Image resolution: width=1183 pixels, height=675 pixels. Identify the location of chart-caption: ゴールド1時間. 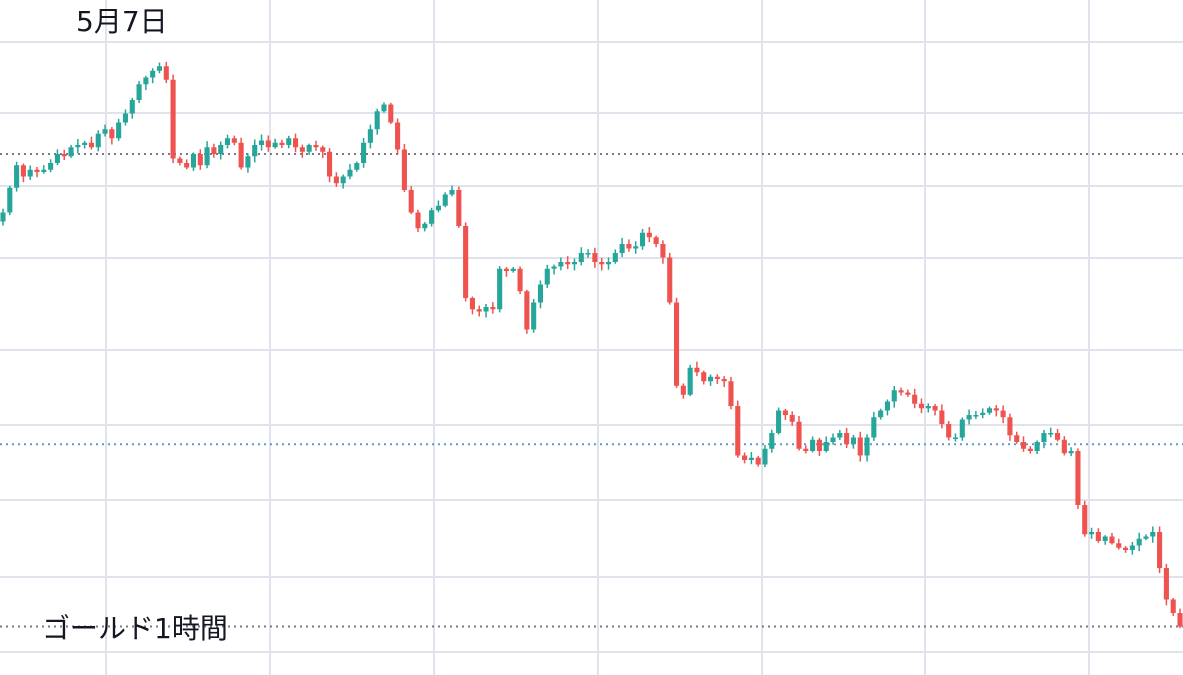
(135, 628).